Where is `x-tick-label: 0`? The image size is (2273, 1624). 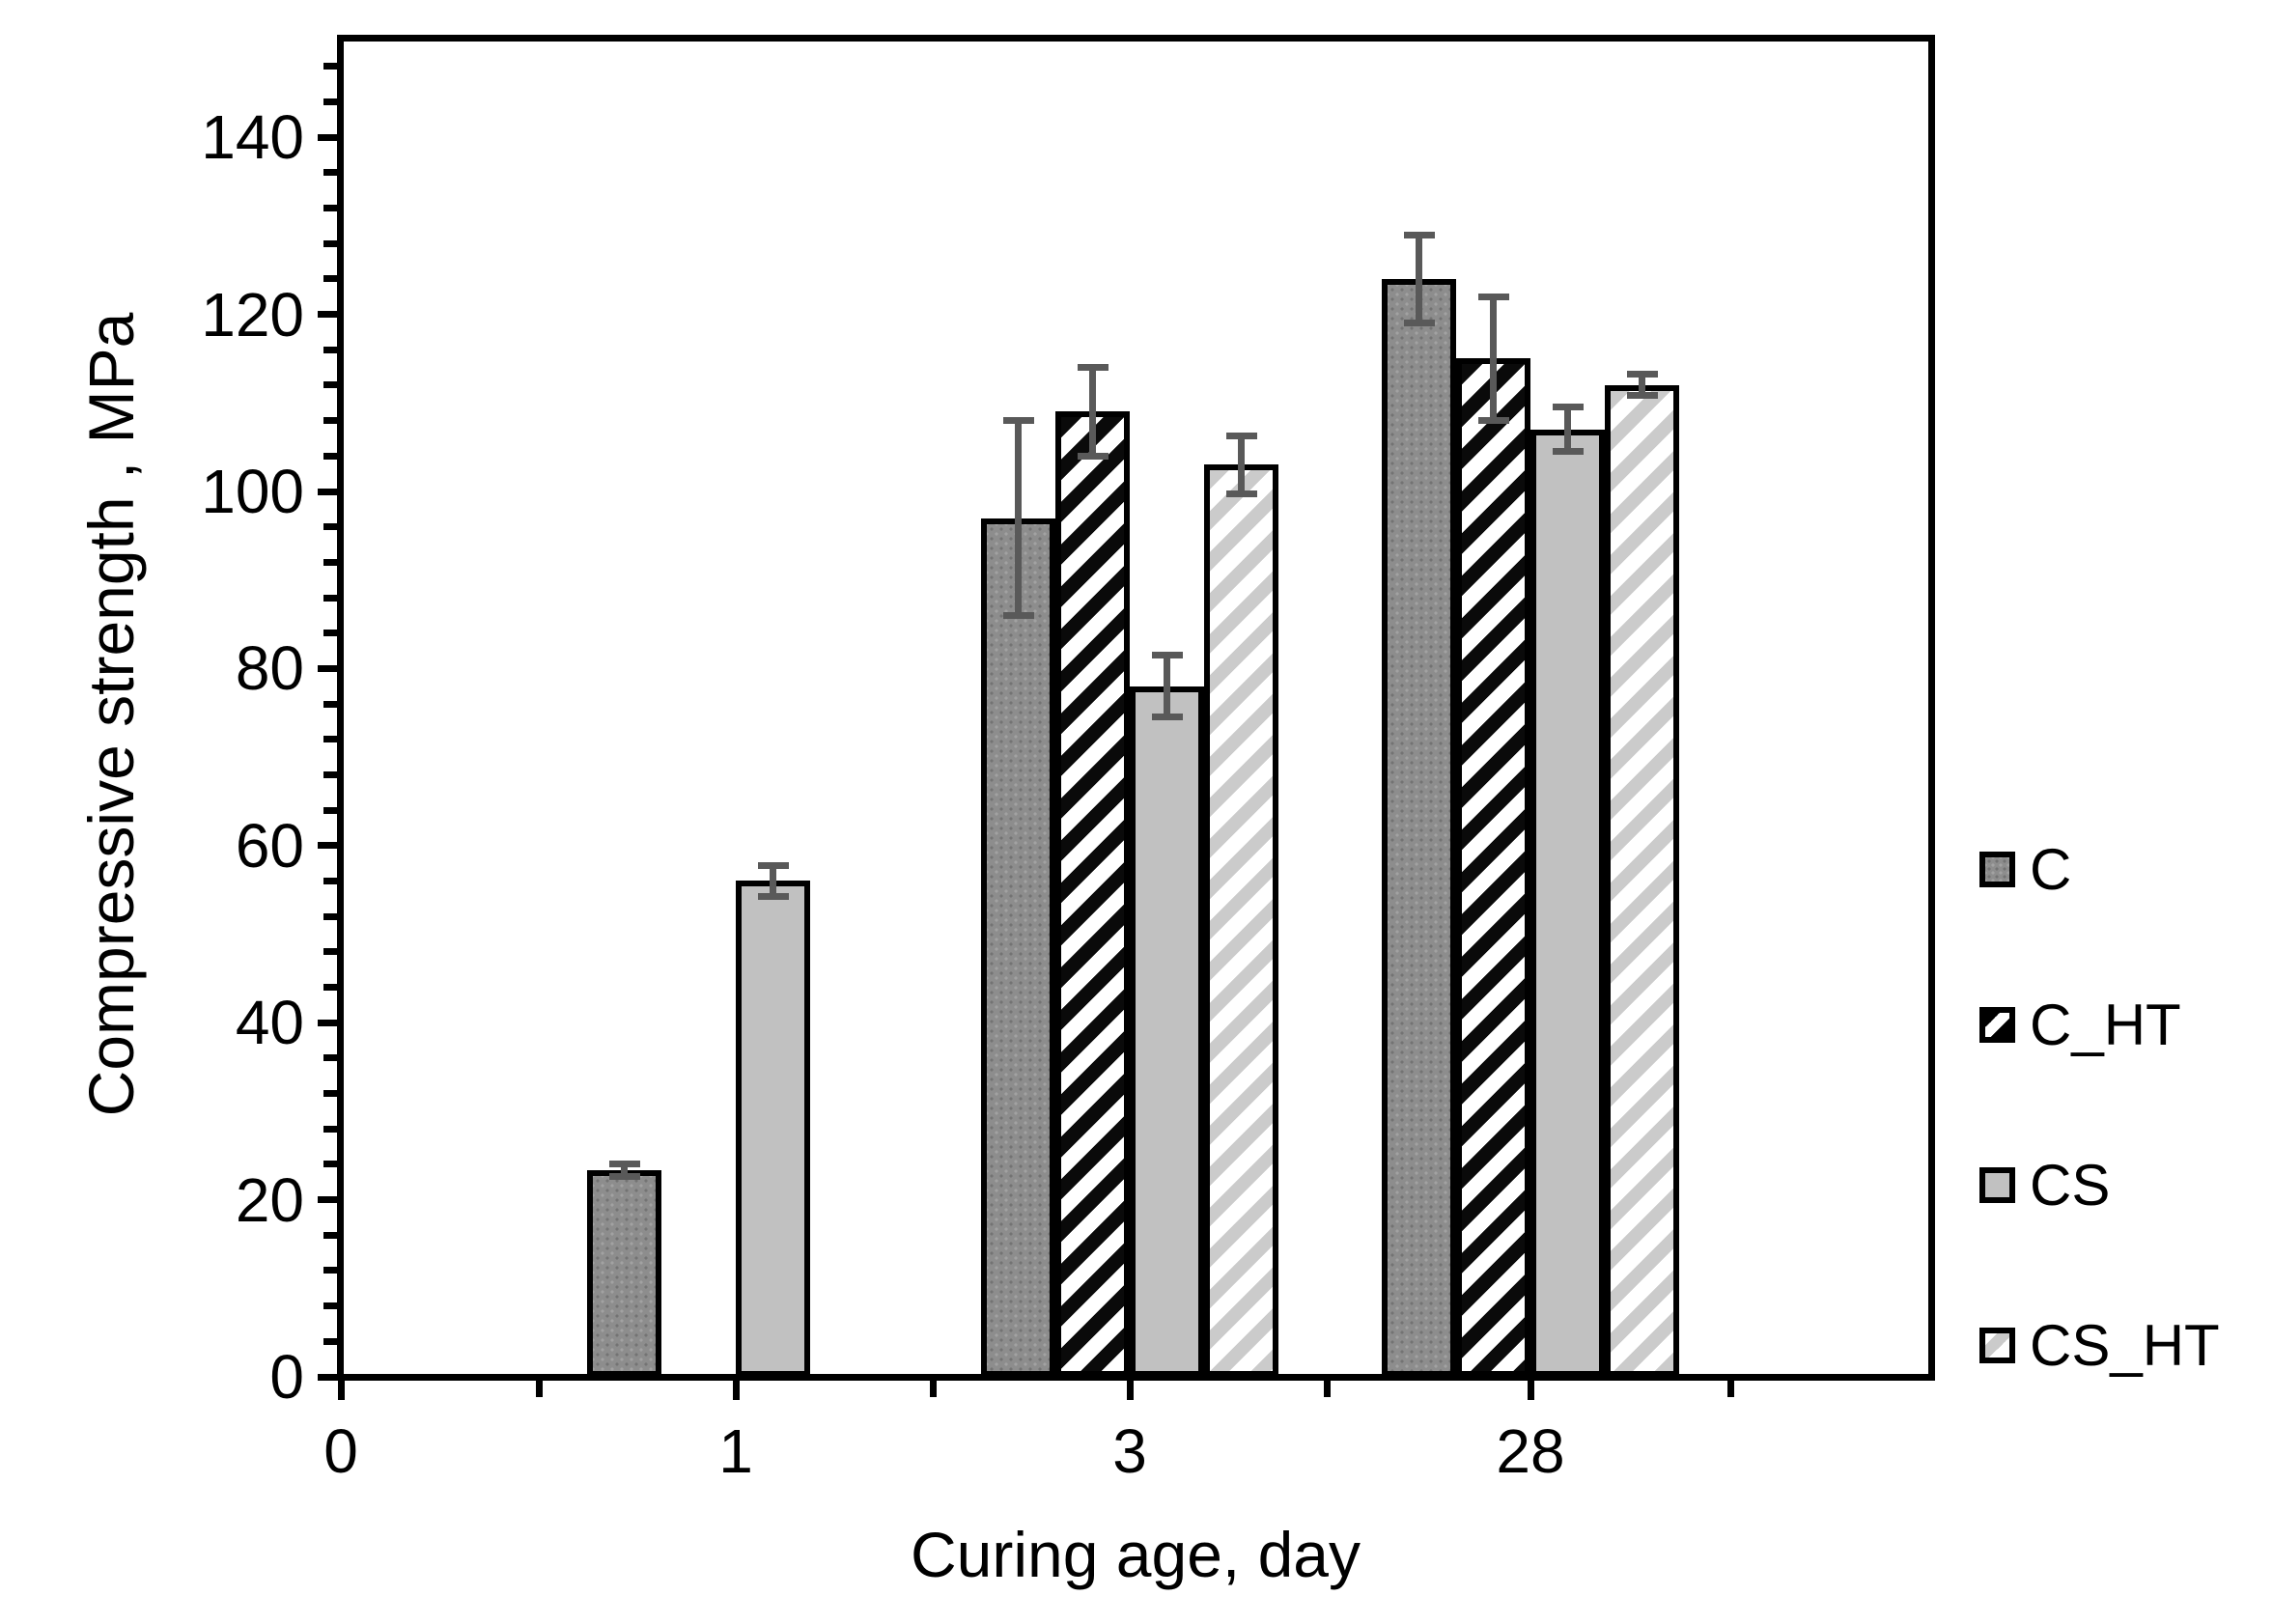
x-tick-label: 0 is located at coordinates (340, 1451).